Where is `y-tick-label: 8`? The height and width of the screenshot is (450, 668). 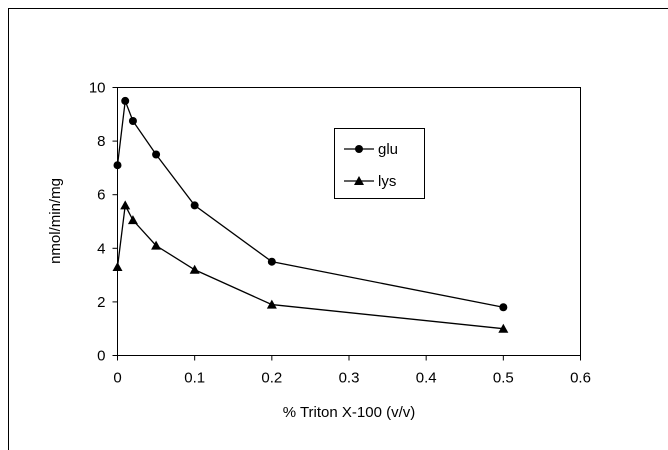
y-tick-label: 8 is located at coordinates (101, 141).